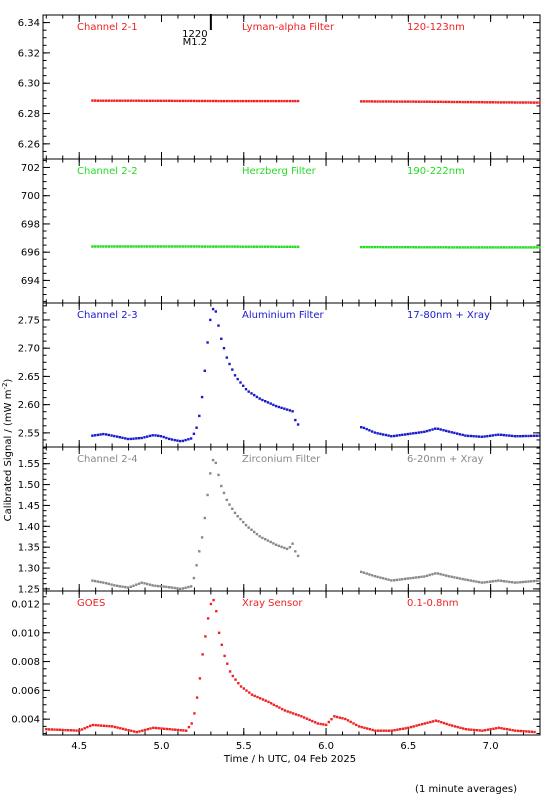  I want to click on y-tick-label: 0.012, so click(25, 604).